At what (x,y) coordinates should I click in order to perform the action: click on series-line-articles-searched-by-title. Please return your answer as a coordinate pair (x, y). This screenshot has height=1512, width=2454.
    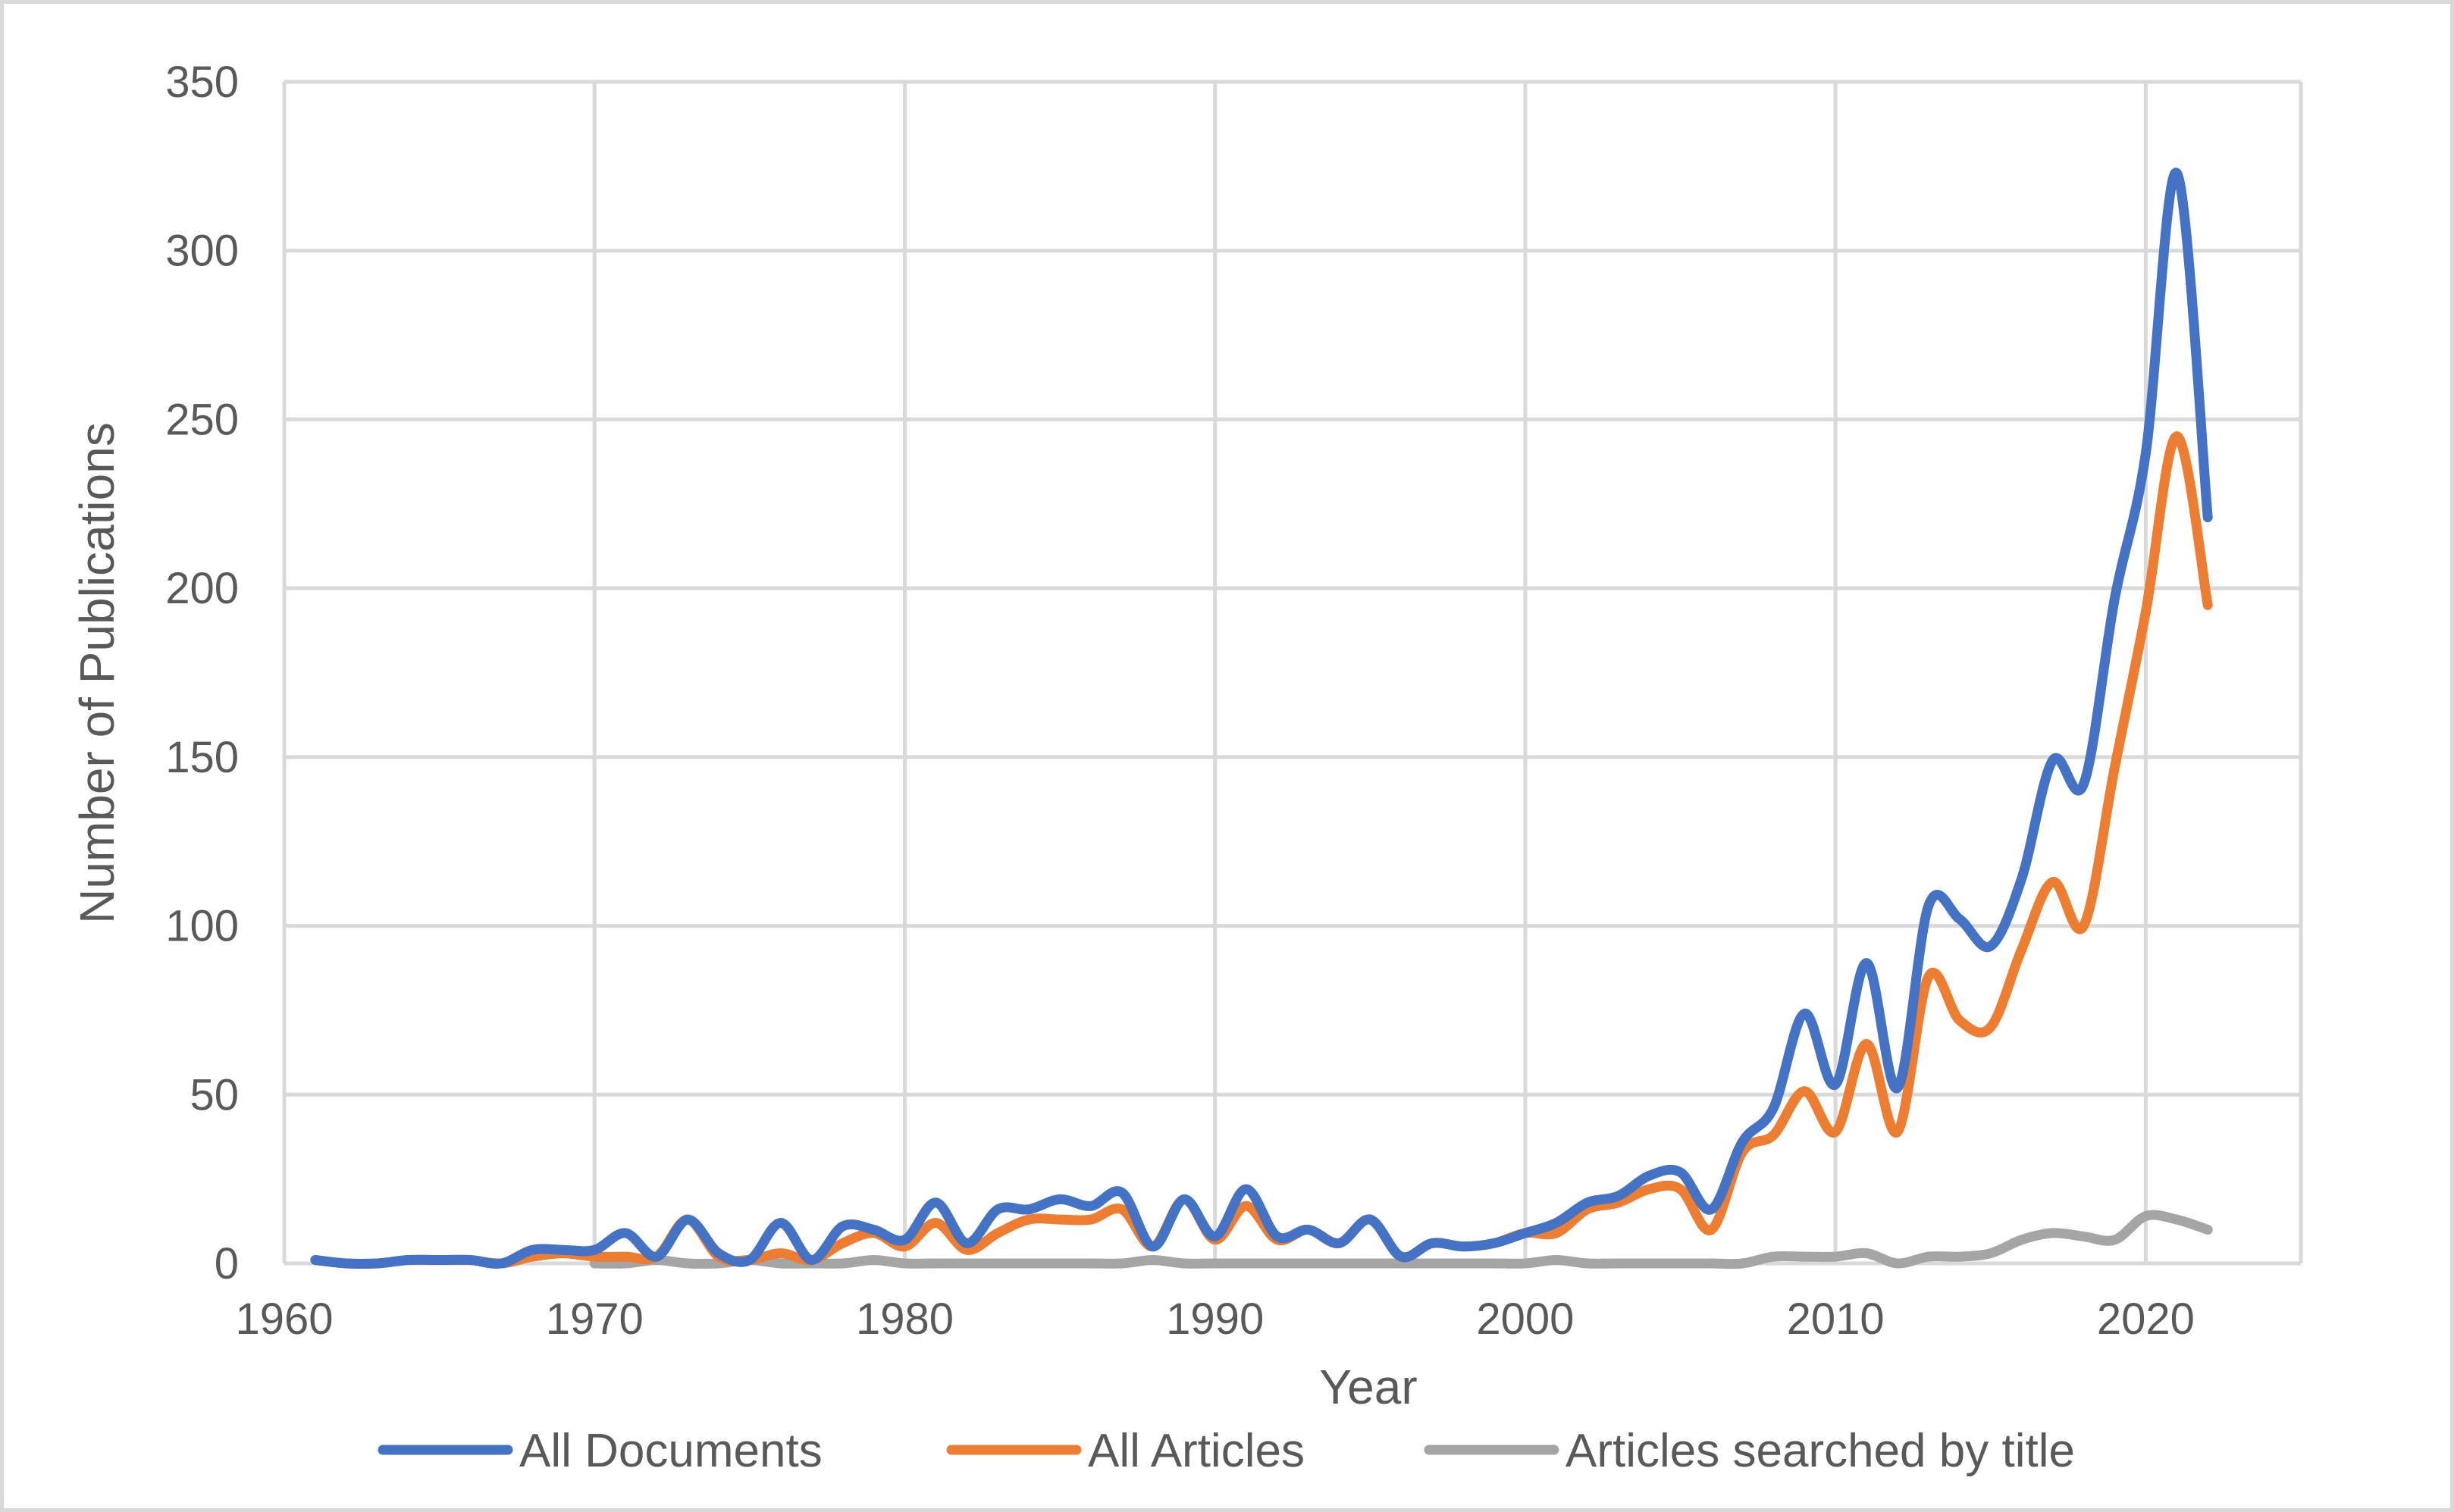
    Looking at the image, I should click on (1401, 1239).